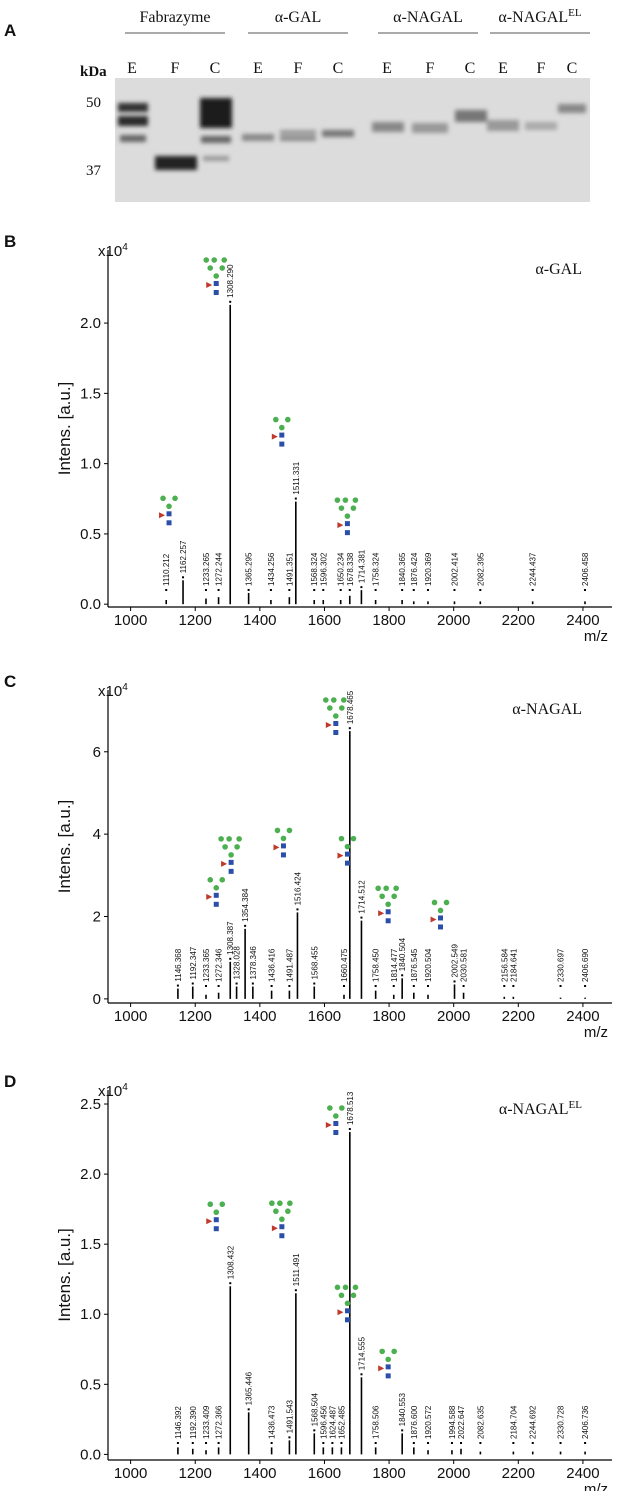 This screenshot has height=1491, width=622. Describe the element at coordinates (245, 905) in the screenshot. I see `peak-label: 1354.384` at that location.